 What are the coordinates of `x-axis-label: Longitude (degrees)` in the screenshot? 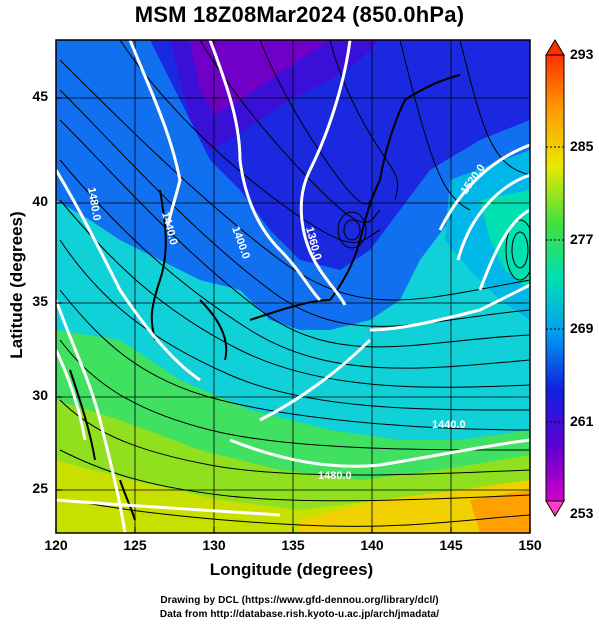 It's located at (299, 570).